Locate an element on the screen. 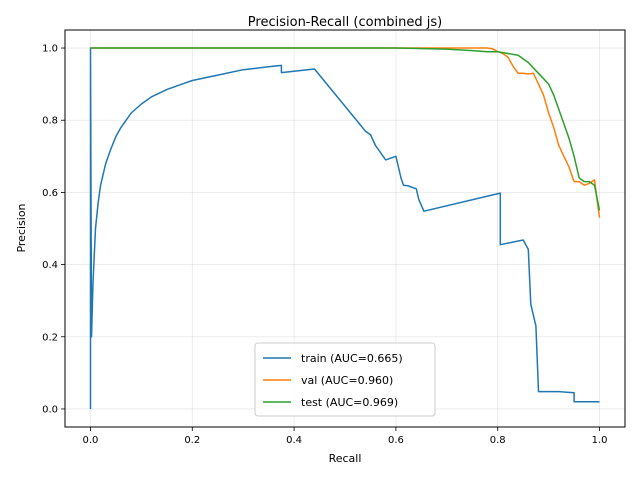 This screenshot has height=480, width=640. y-tick-label: 0.8 is located at coordinates (50, 121).